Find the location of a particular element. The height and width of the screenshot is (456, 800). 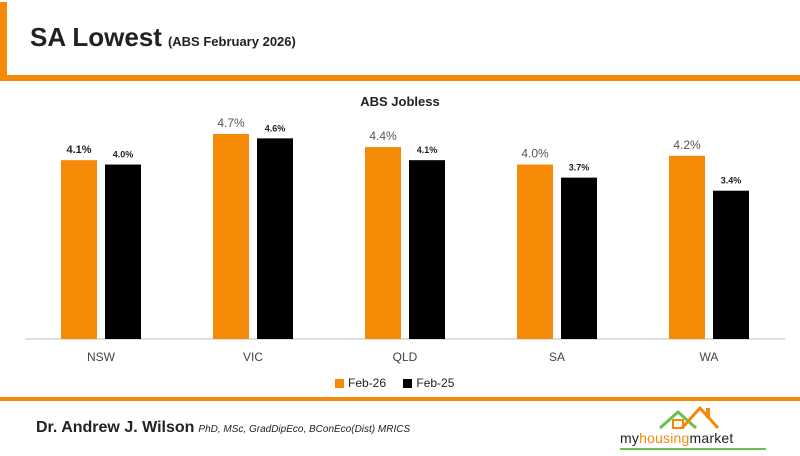

title-subtitle: (ABS February 2026) is located at coordinates (231, 41).